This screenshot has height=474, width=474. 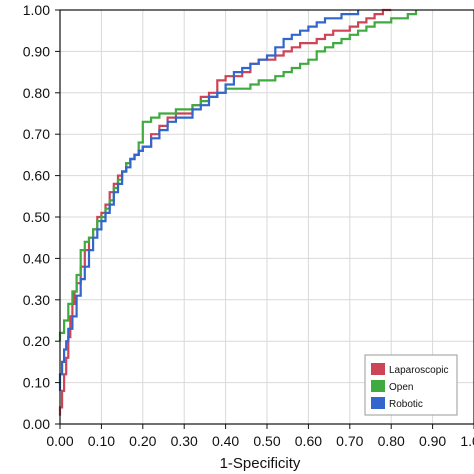 I want to click on y-tick-label: 0.50, so click(x=36, y=217).